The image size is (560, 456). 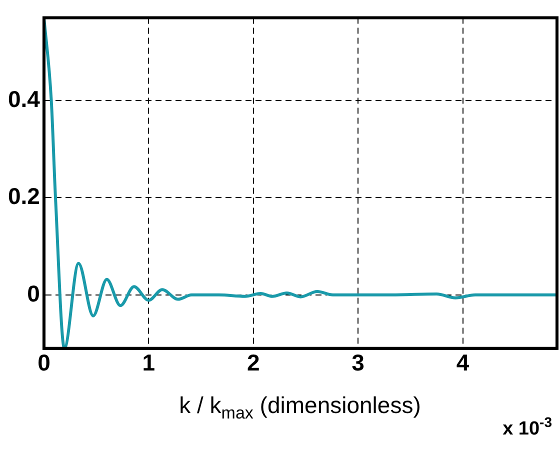 I want to click on y-tick-label: 0.4, so click(x=24, y=99).